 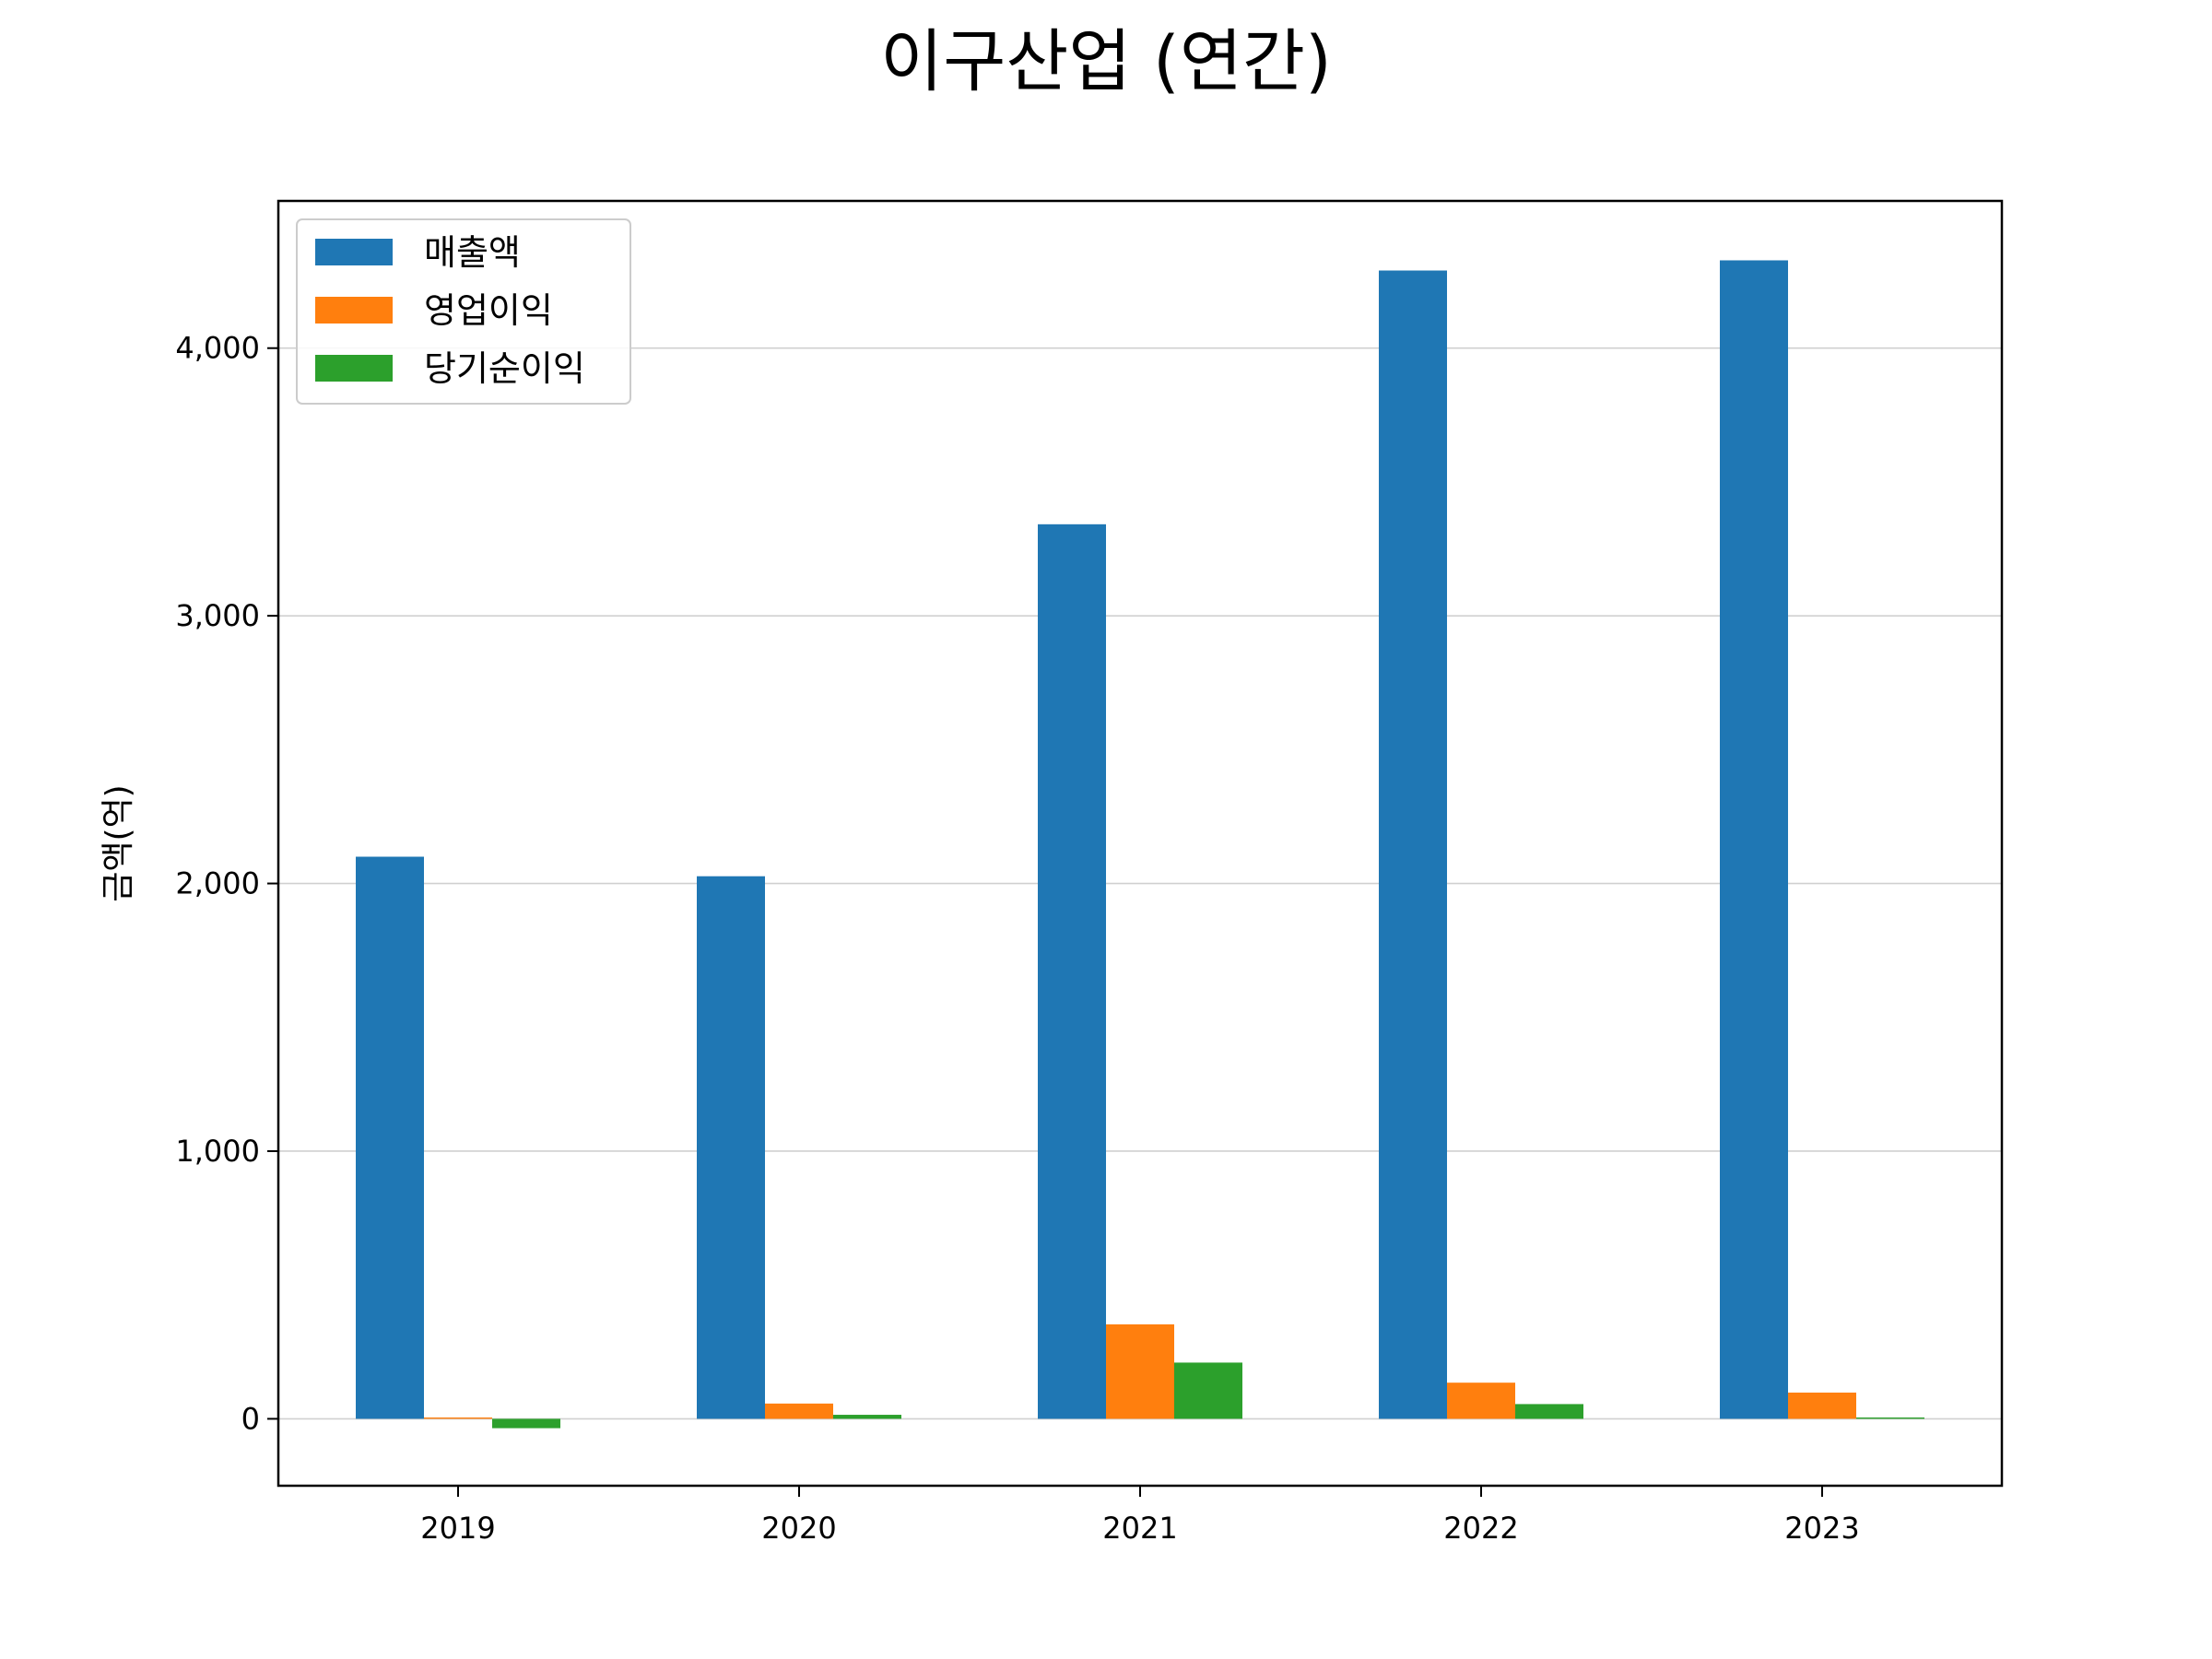 What do you see at coordinates (217, 1151) in the screenshot?
I see `y-tick-label: 1,000` at bounding box center [217, 1151].